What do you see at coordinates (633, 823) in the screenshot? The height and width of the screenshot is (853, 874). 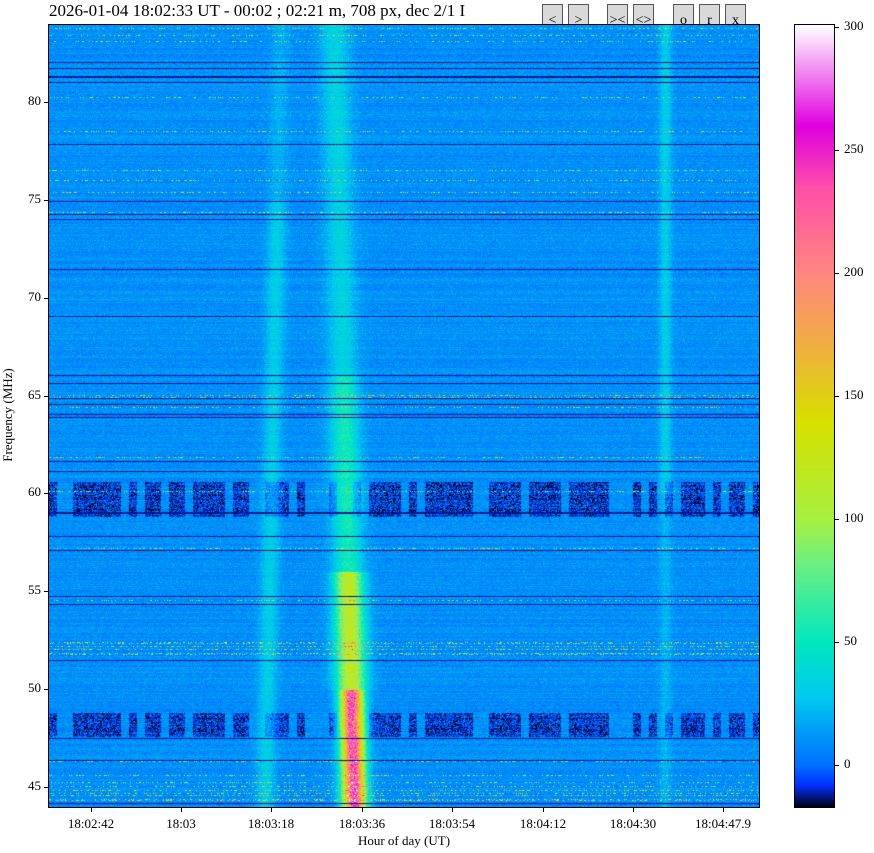 I see `x-tick-label: 18:04:30` at bounding box center [633, 823].